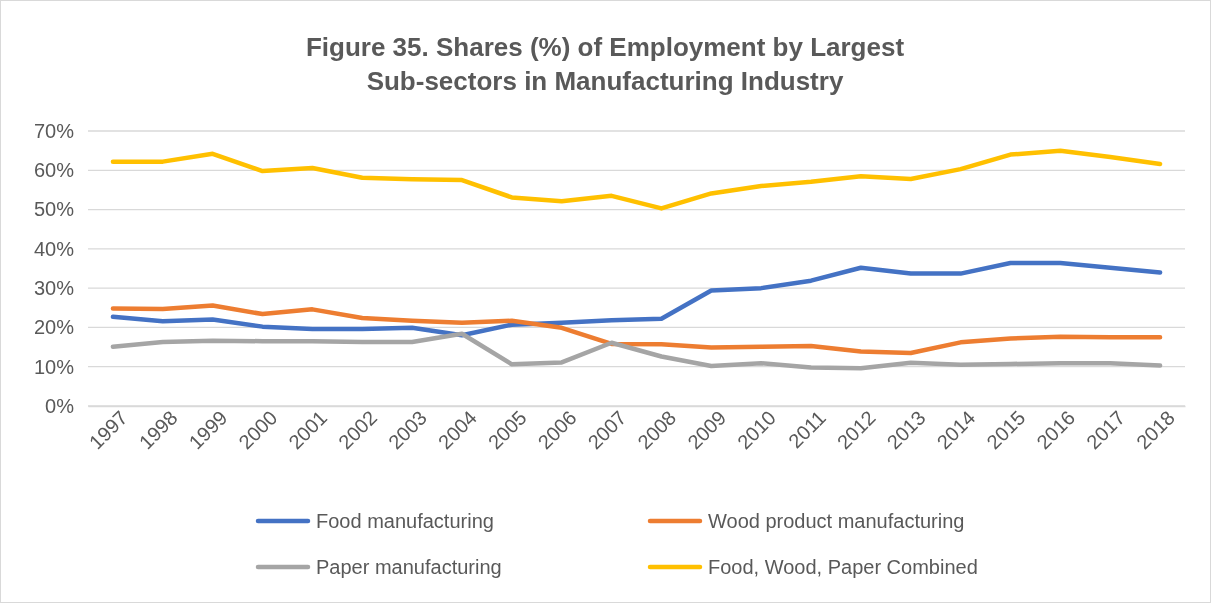 The width and height of the screenshot is (1211, 603). I want to click on y-tick-label: 30%, so click(54, 288).